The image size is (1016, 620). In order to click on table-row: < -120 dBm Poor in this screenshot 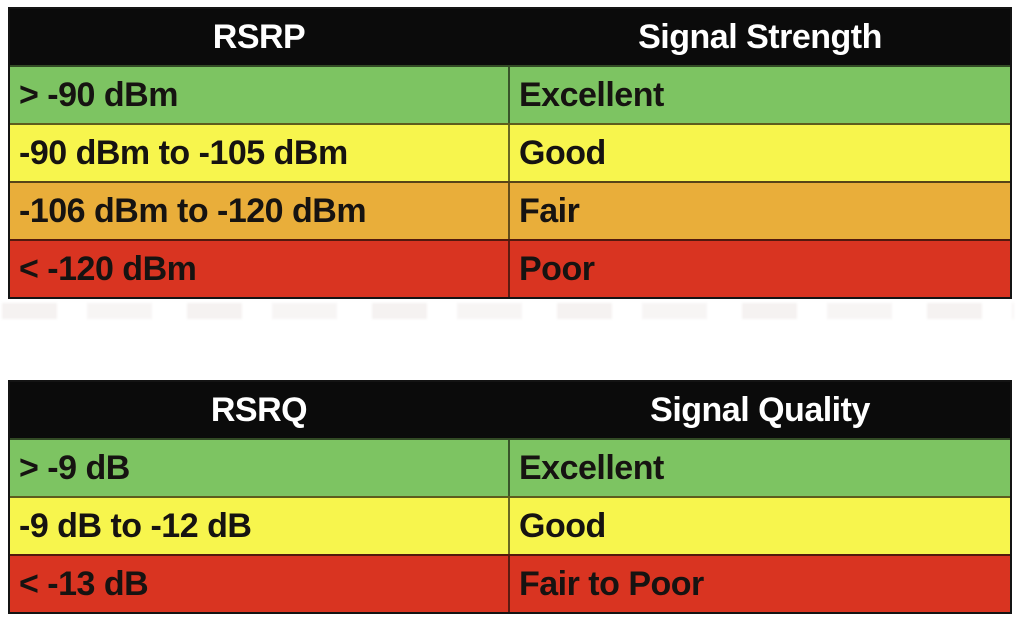, I will do `click(510, 268)`.